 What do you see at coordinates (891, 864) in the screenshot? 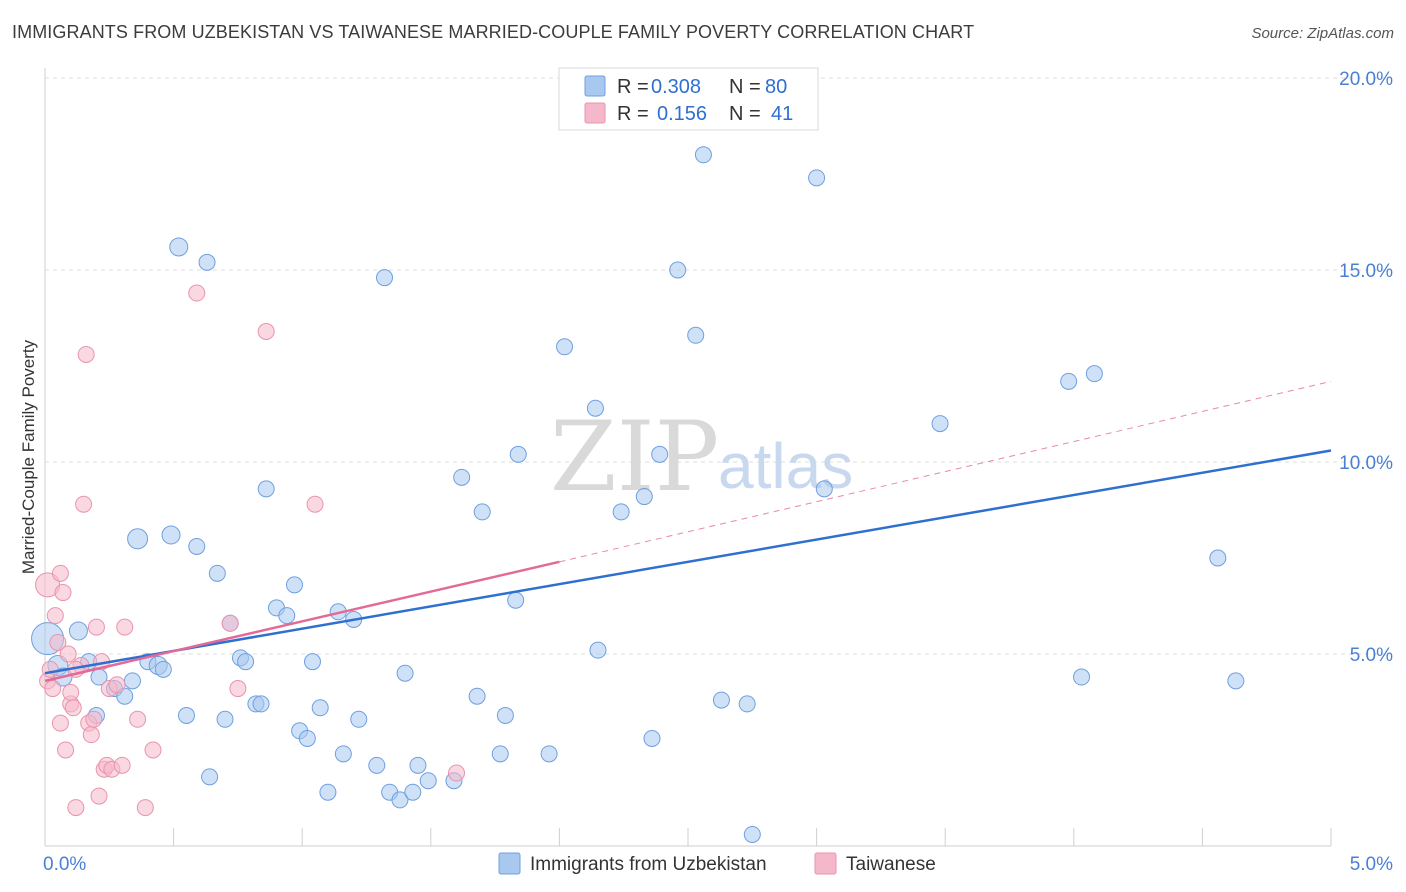
I see `bottom-legend-label-taiwanese: Taiwanese` at bounding box center [891, 864].